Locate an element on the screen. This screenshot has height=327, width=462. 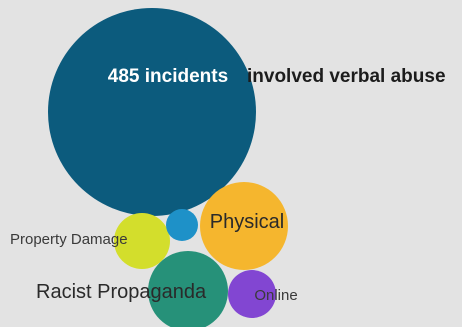
bubble-unlabeled is located at coordinates (182, 225).